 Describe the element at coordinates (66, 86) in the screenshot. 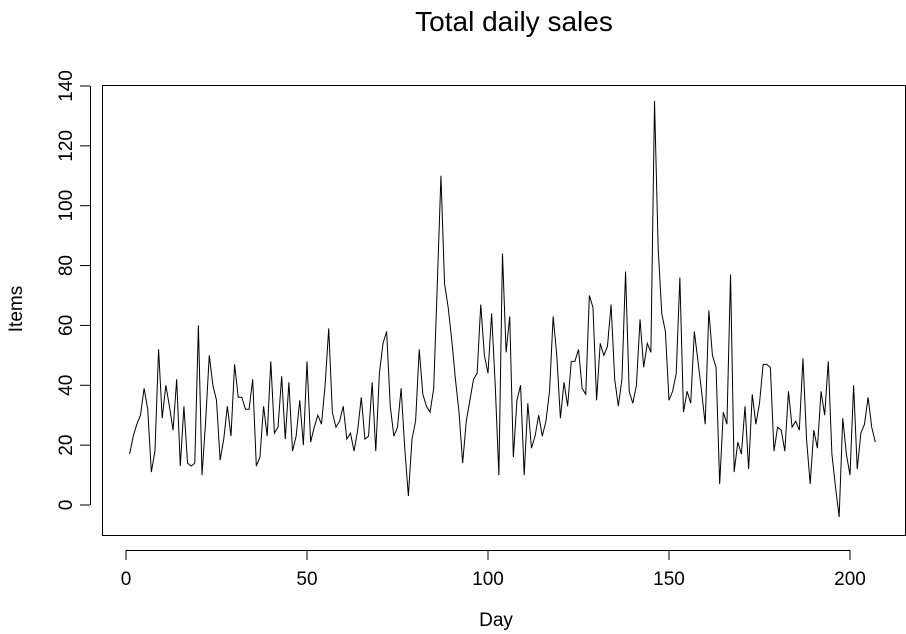

I see `y-tick-label: 140` at that location.